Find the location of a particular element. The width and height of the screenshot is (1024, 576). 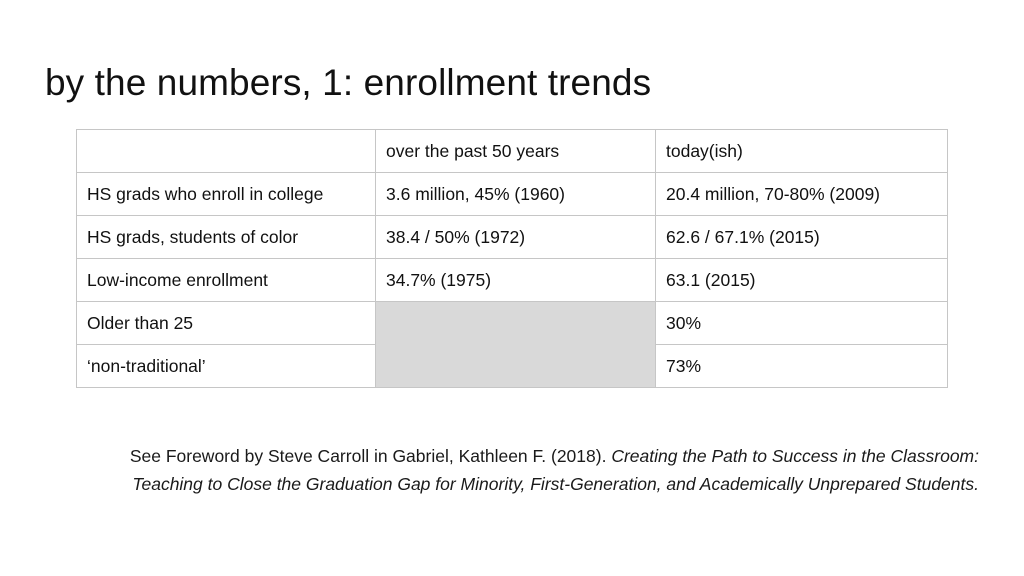

past-value-cell: 34.7% (1975) is located at coordinates (515, 280).